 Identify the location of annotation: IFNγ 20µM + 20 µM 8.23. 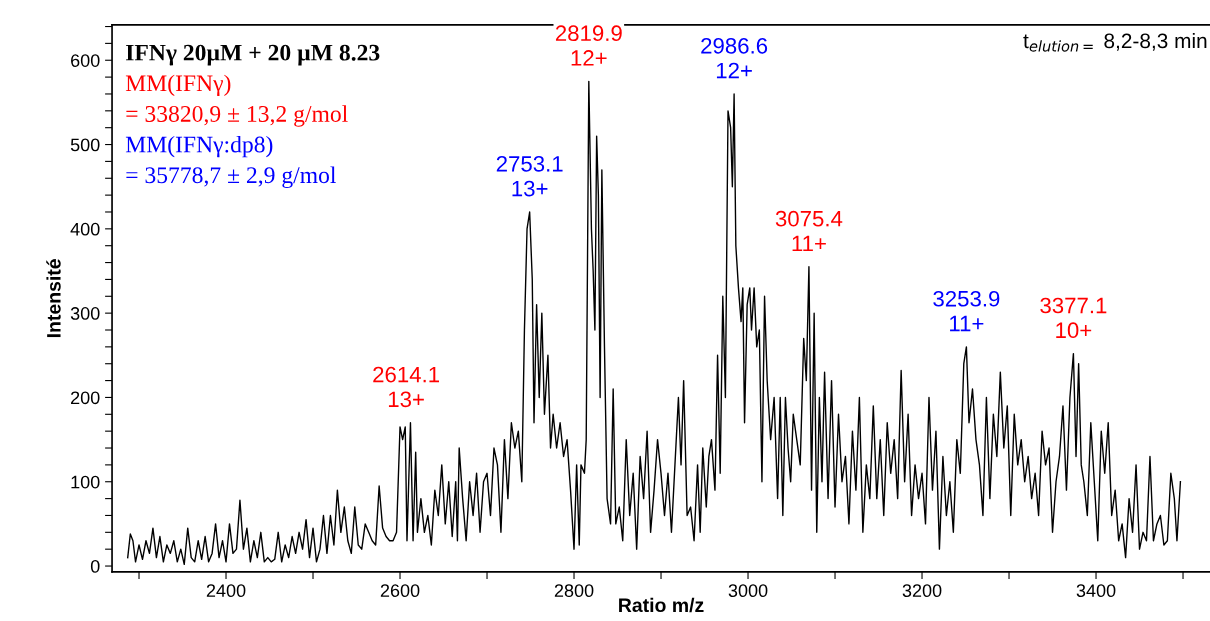
(253, 55).